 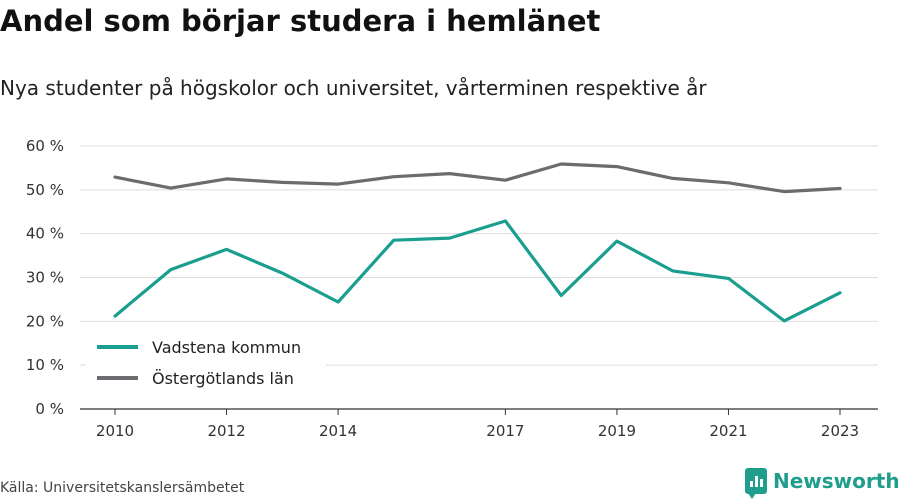 What do you see at coordinates (206, 363) in the screenshot?
I see `legend-background` at bounding box center [206, 363].